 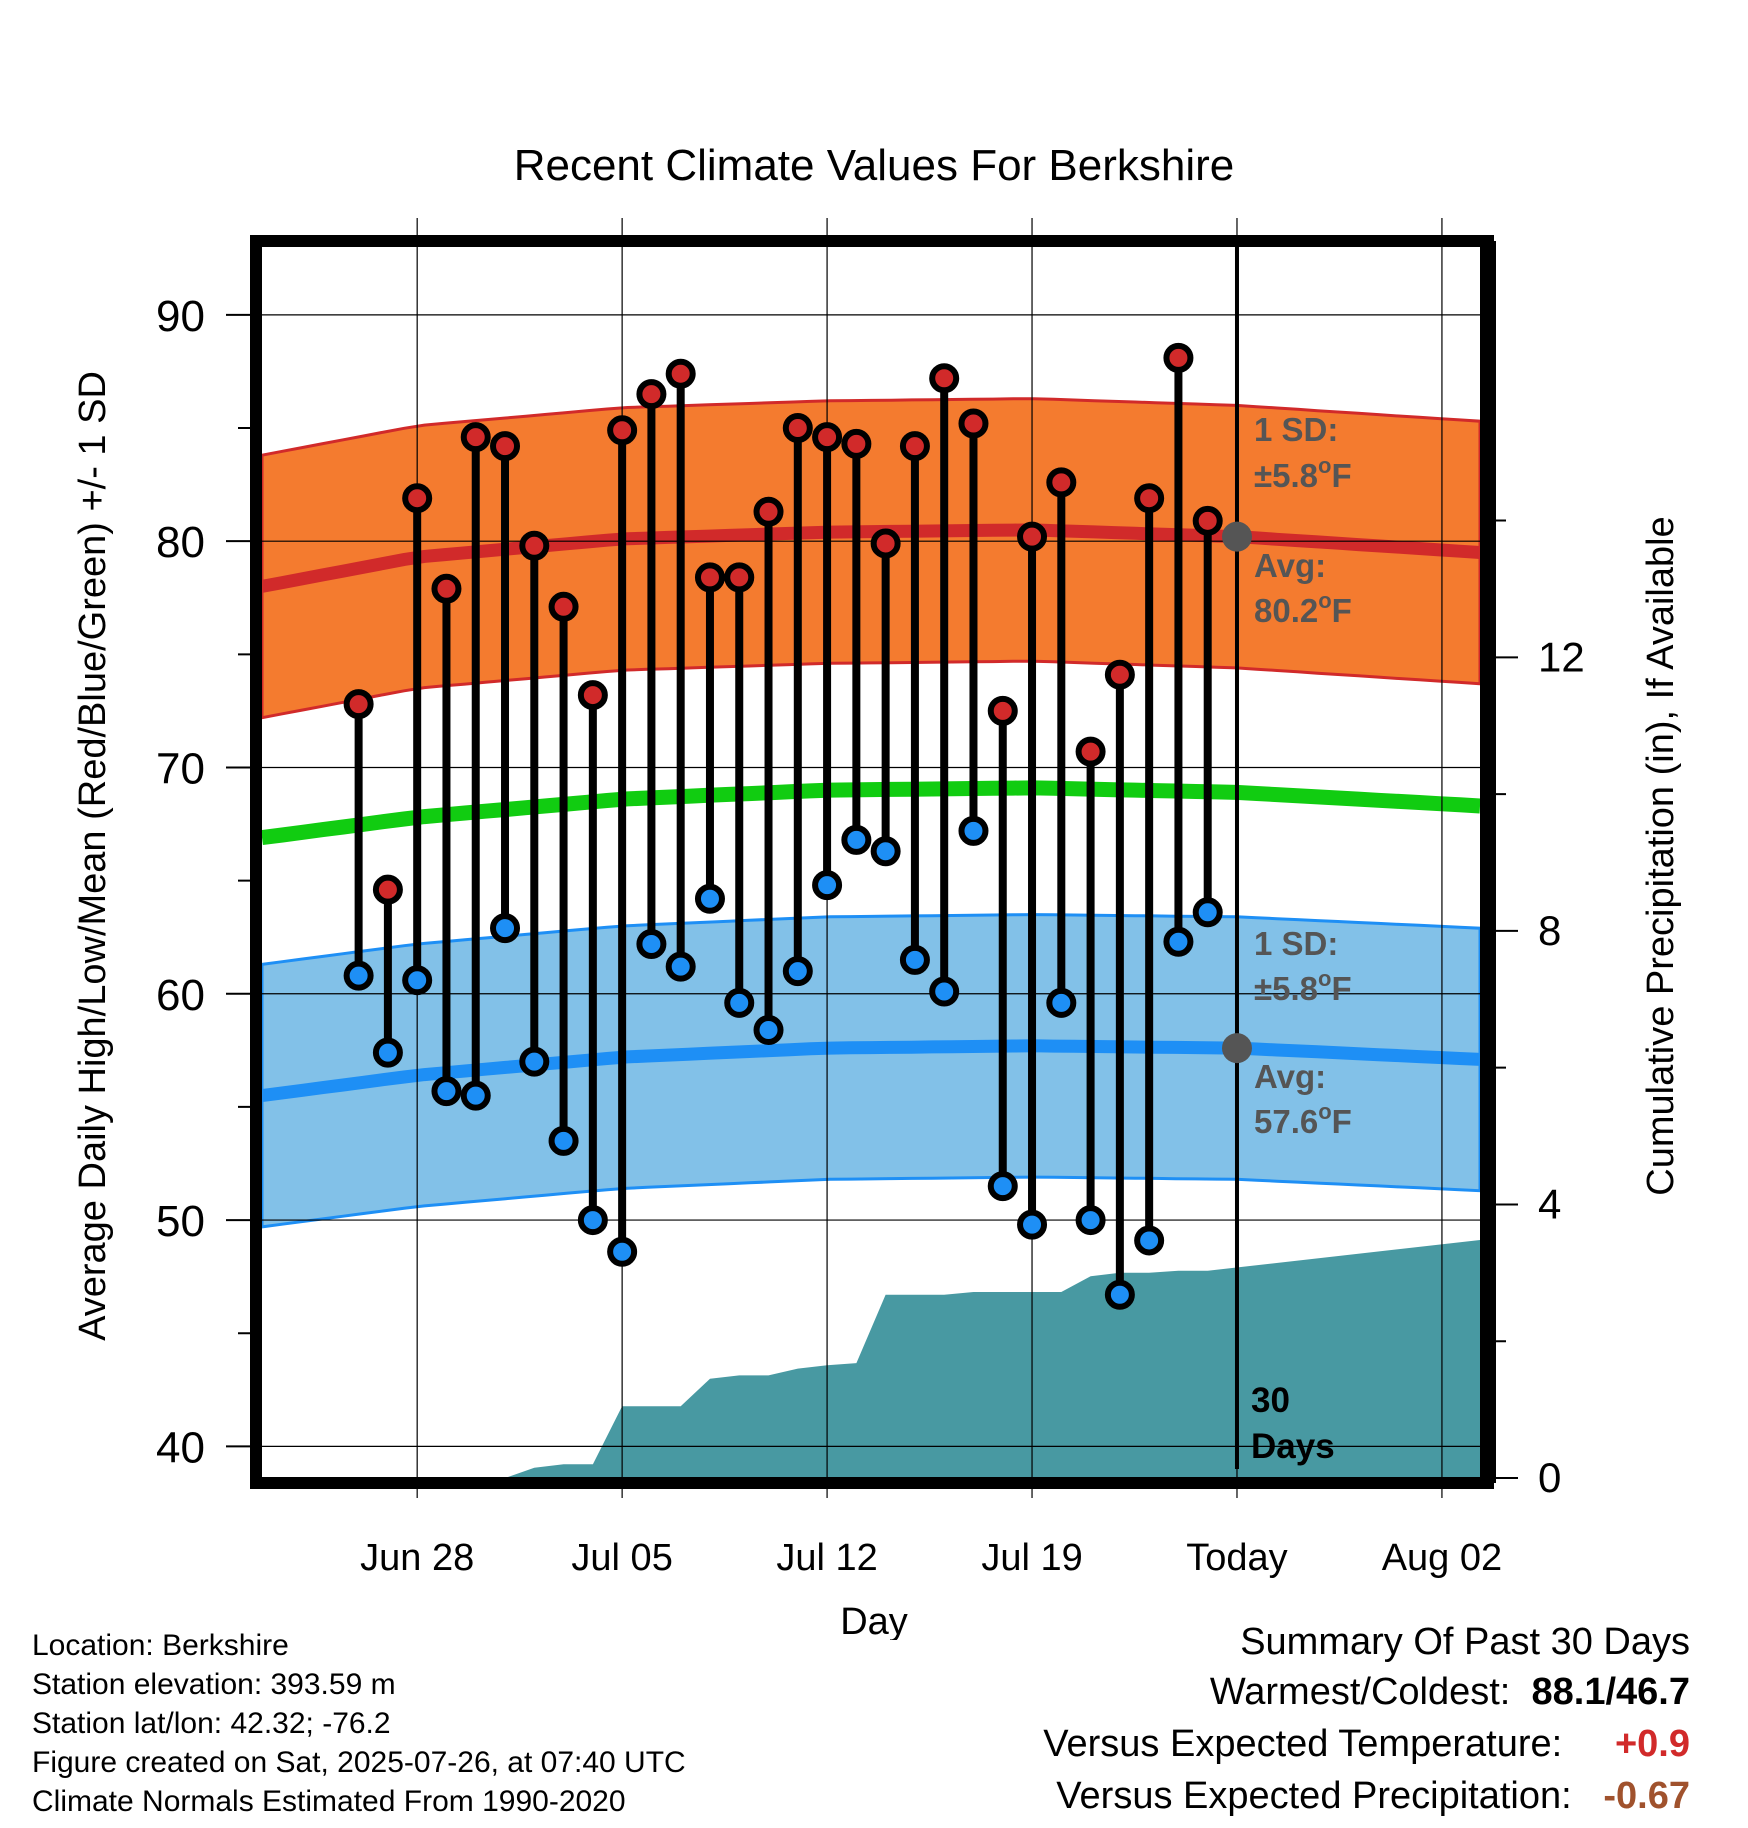 What do you see at coordinates (826, 1558) in the screenshot?
I see `x-tick-label: Jul 12` at bounding box center [826, 1558].